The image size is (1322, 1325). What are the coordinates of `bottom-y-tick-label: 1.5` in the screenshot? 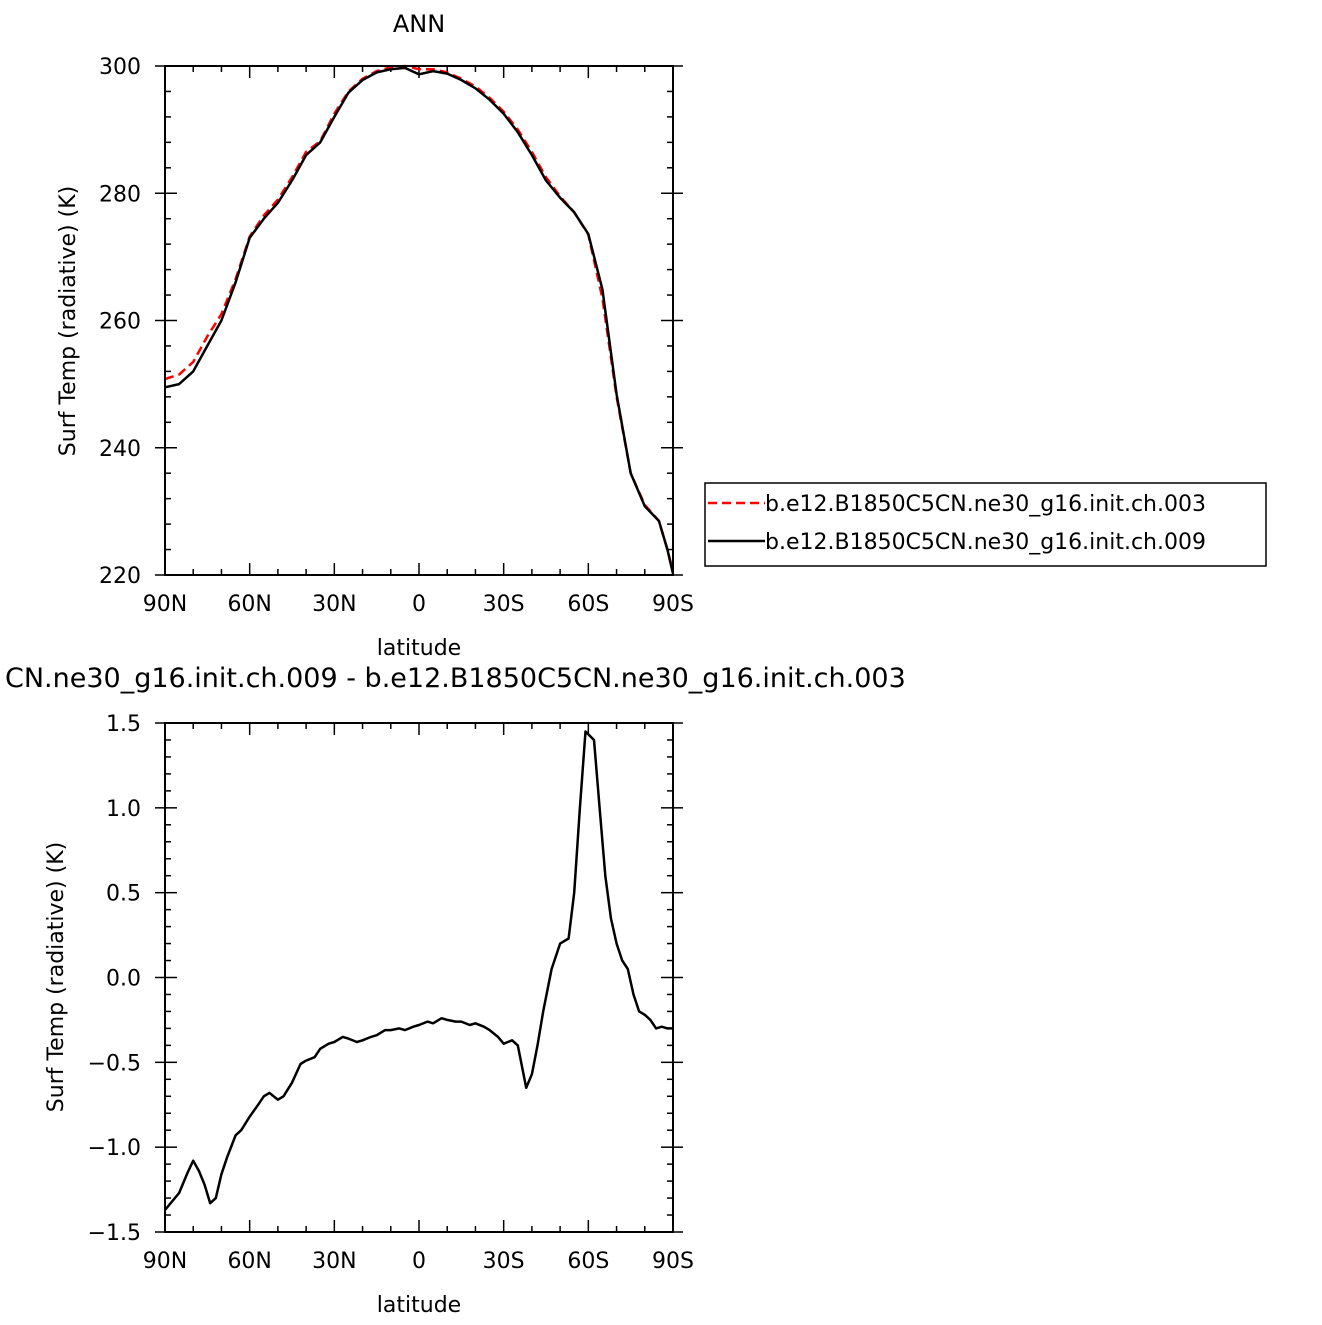 It's located at (123, 724).